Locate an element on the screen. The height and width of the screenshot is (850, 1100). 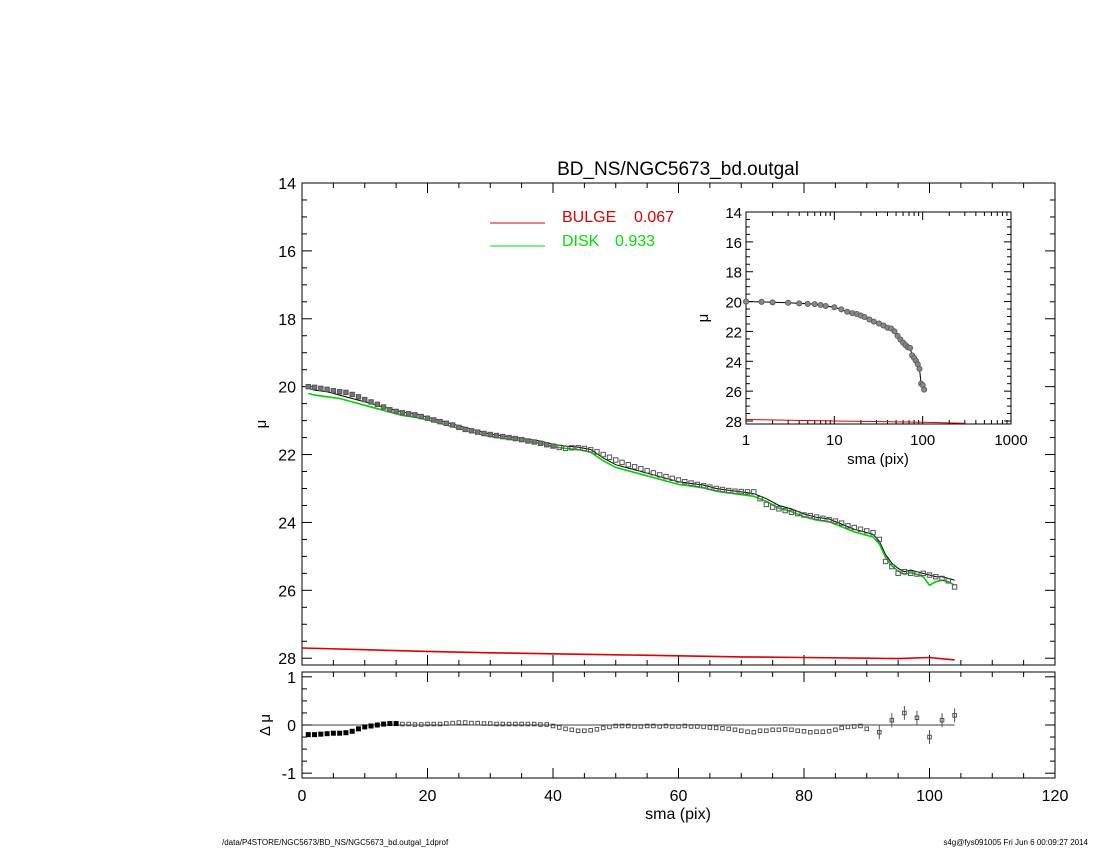
residual-axes: 10-10 20 40 60 80 100 120 is located at coordinates (675, 737).